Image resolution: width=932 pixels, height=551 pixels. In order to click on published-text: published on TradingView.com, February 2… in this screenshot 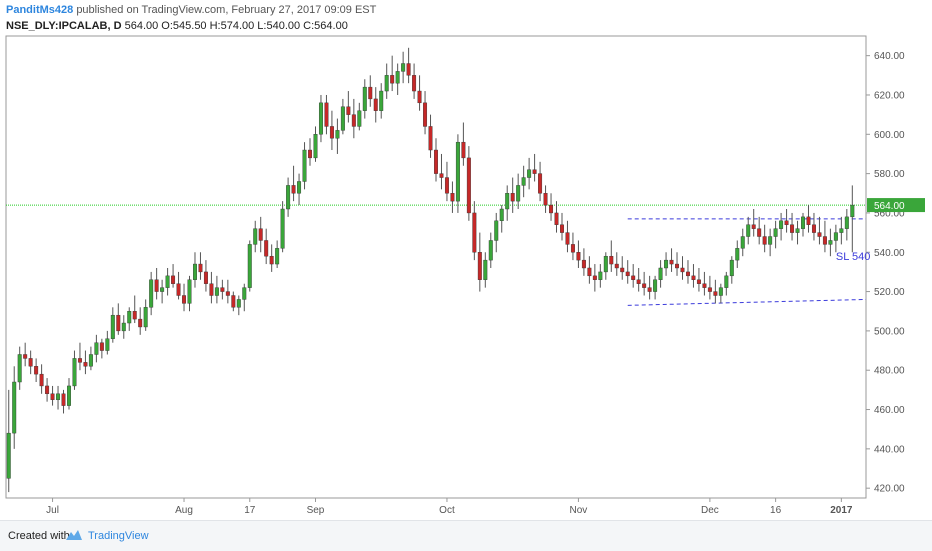, I will do `click(226, 10)`.